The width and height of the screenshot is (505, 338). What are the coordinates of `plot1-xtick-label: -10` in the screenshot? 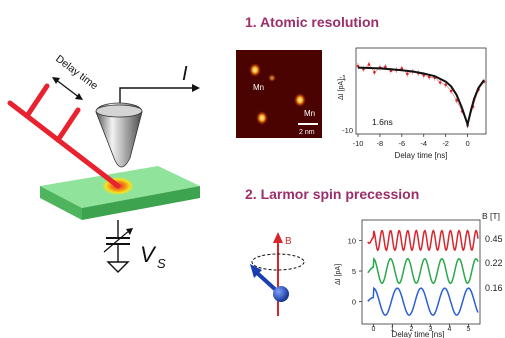 It's located at (358, 143).